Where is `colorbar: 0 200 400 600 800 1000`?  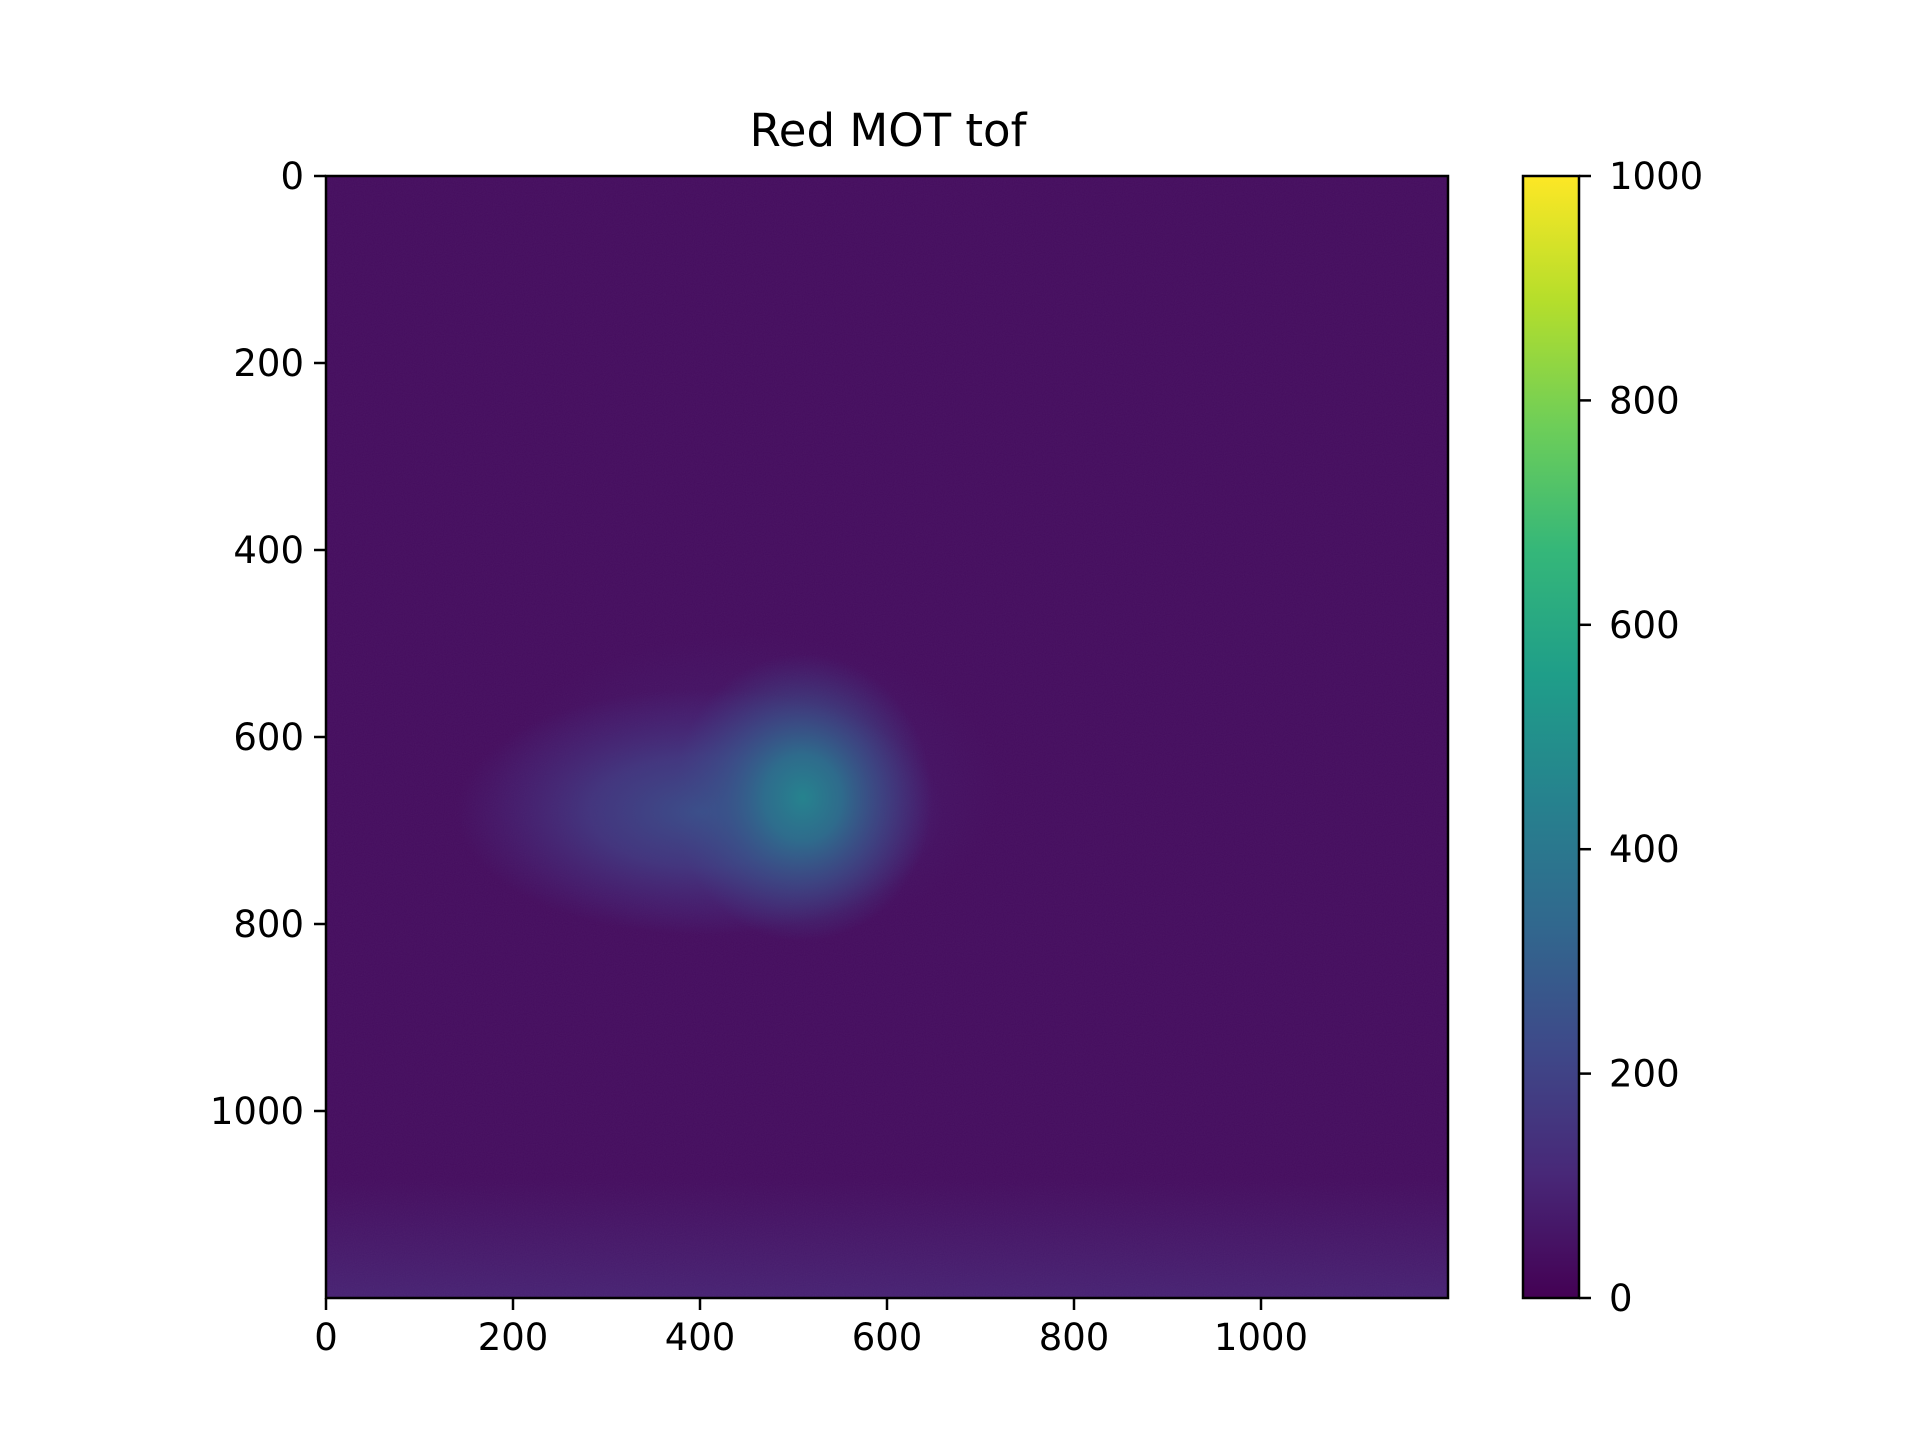
colorbar: 0 200 400 600 800 1000 is located at coordinates (1612, 737).